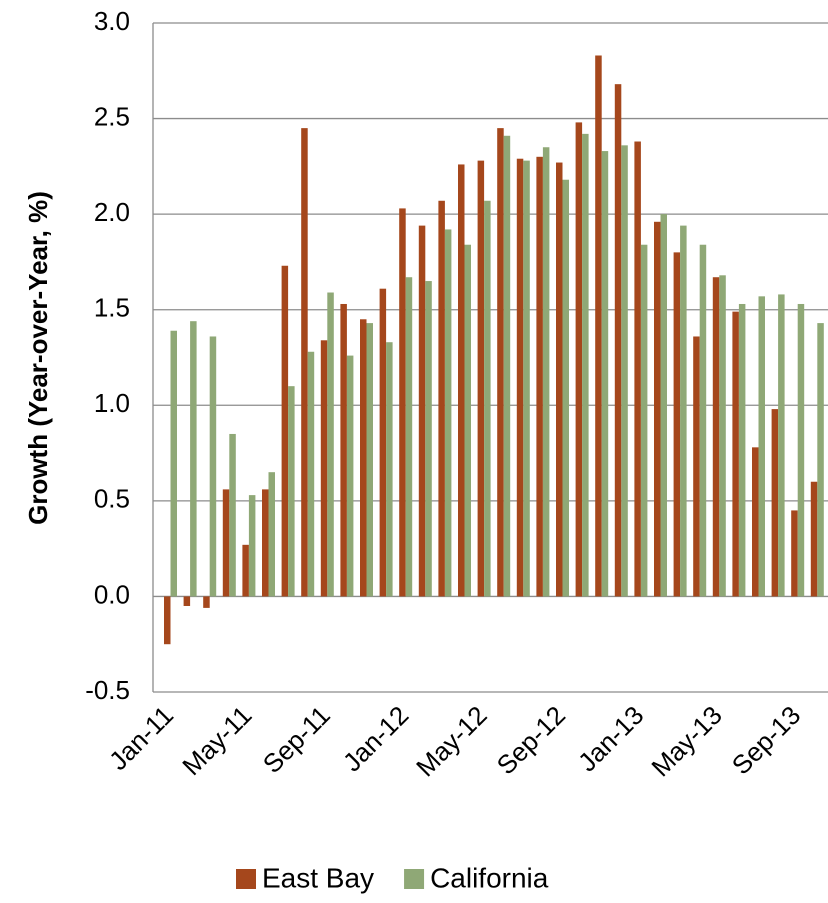 The width and height of the screenshot is (828, 903). I want to click on y-tick-label: -0.5, so click(107, 690).